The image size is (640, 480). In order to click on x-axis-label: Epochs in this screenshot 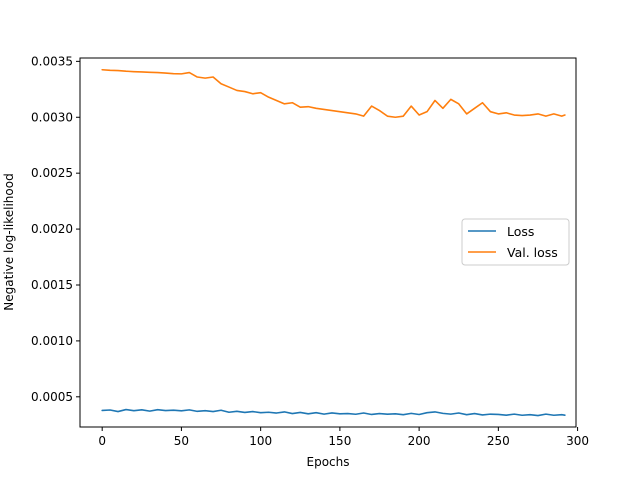, I will do `click(328, 462)`.